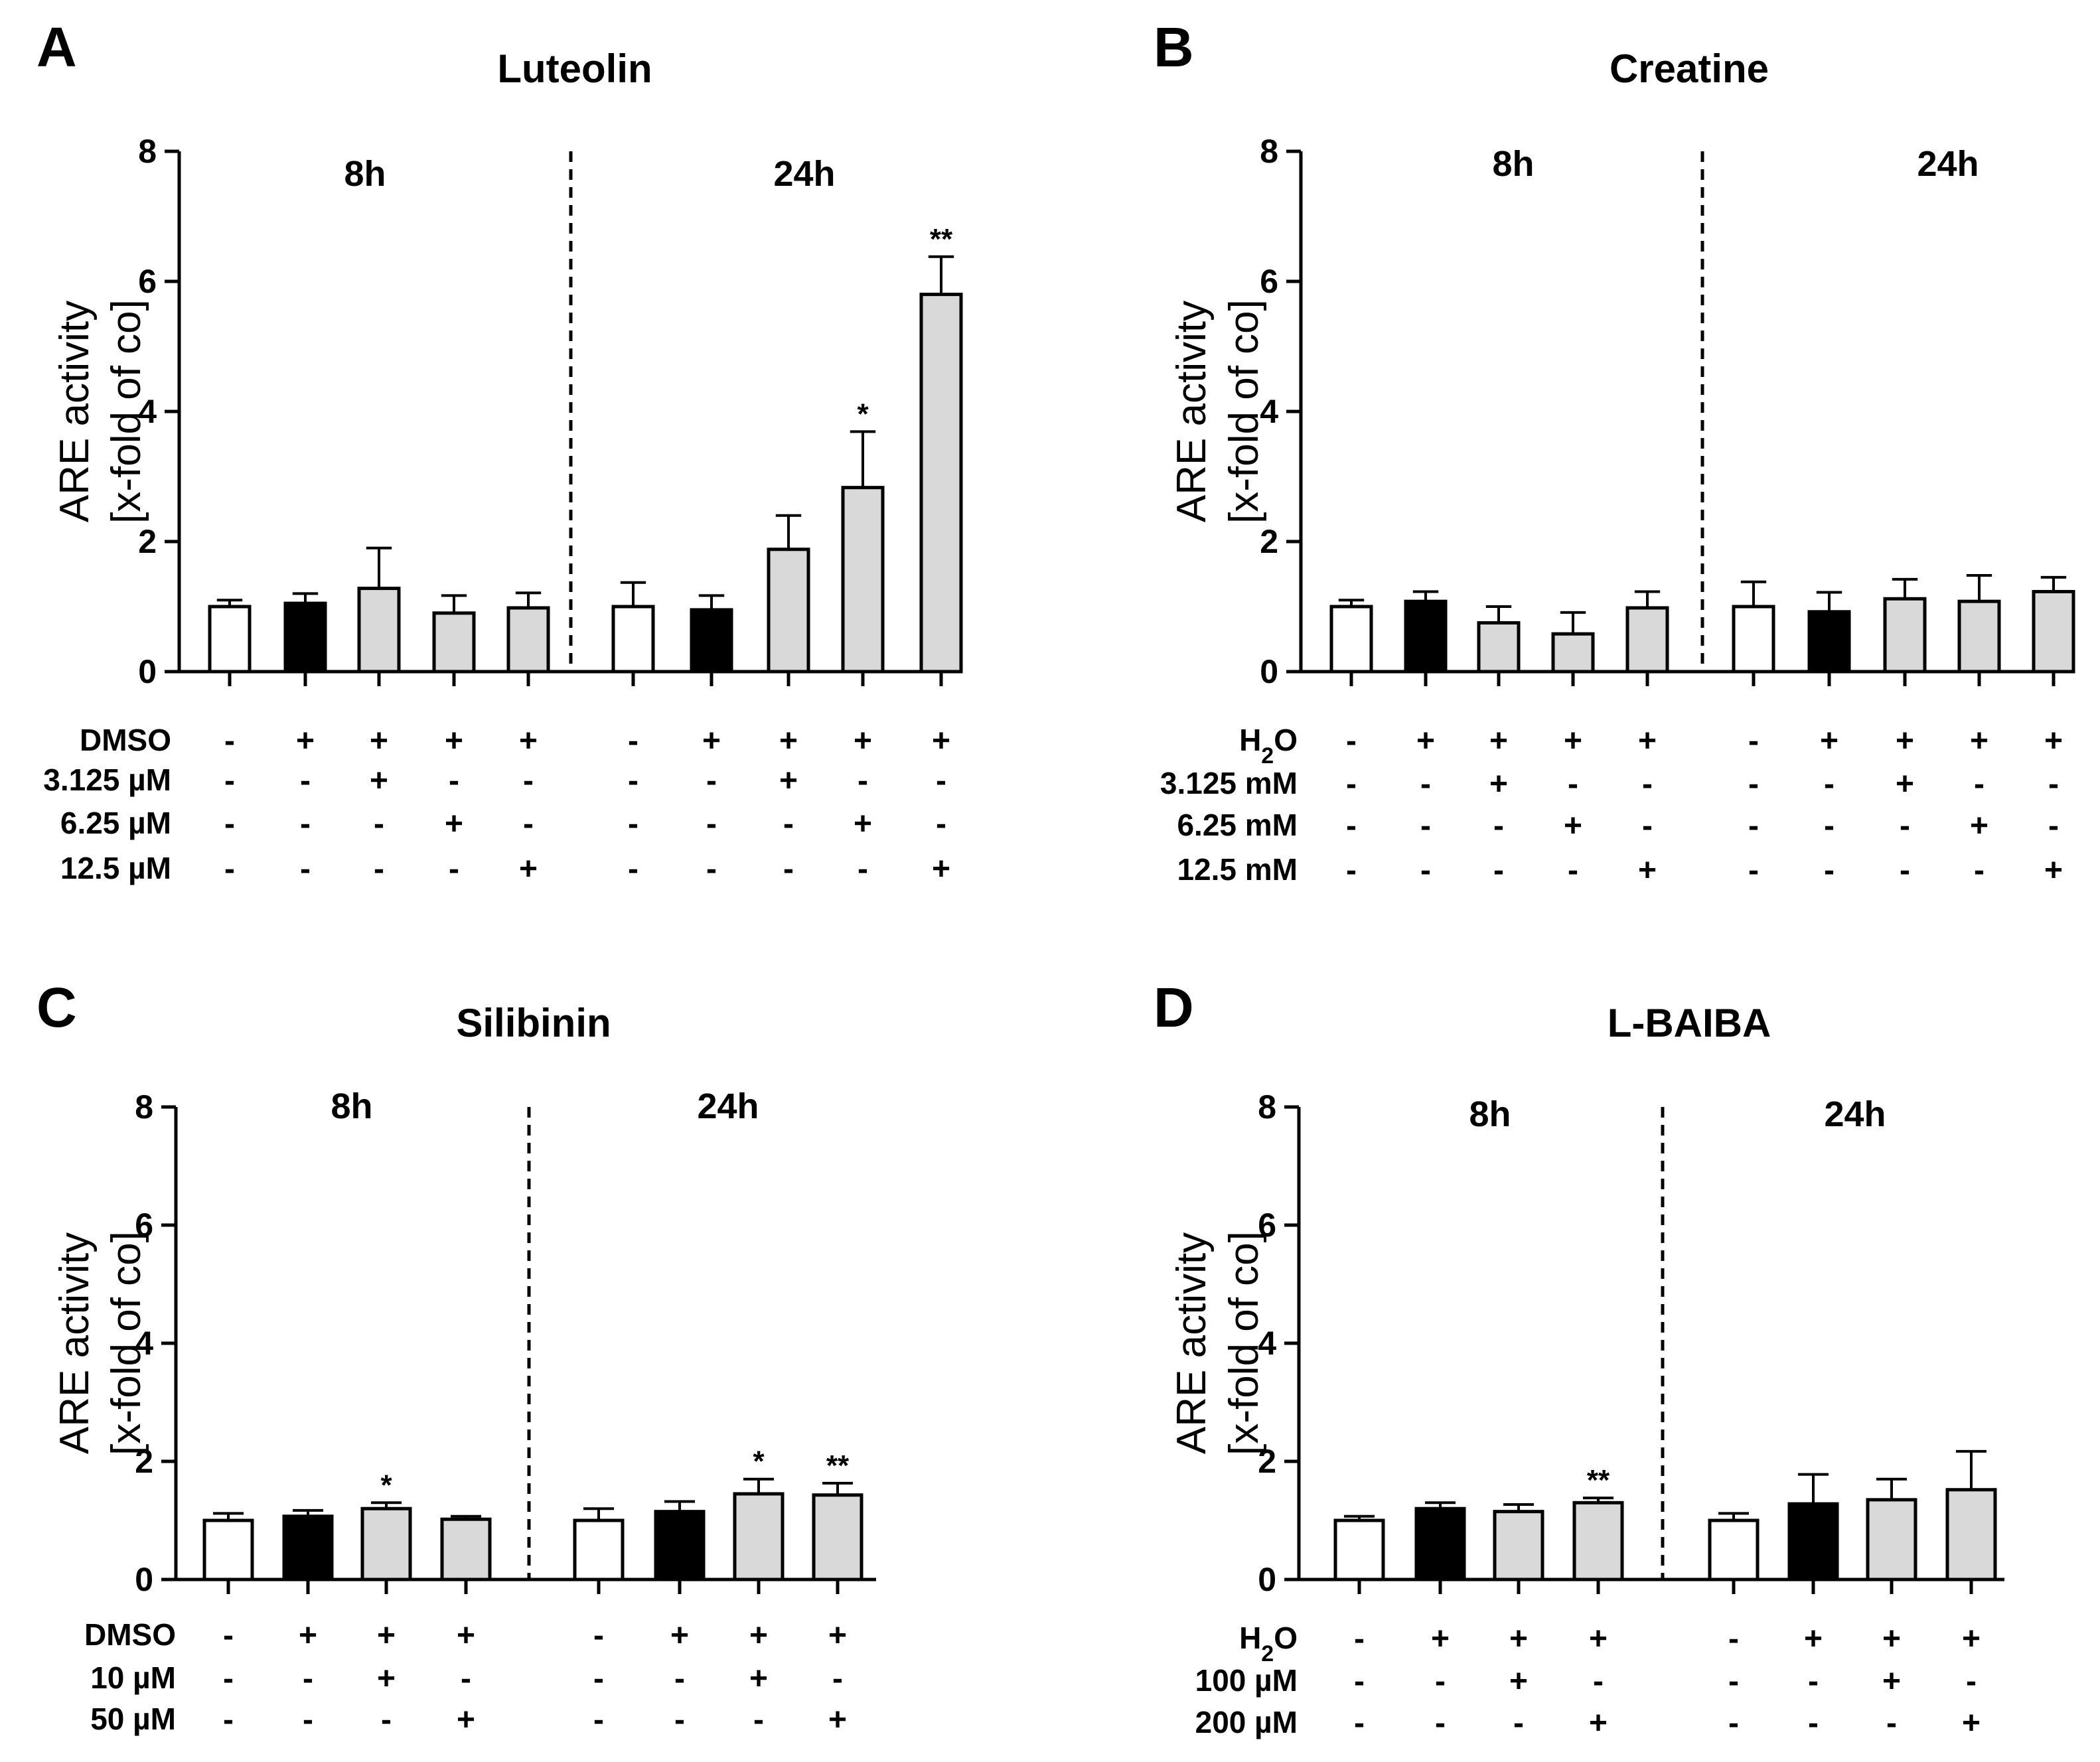 This screenshot has height=1762, width=2100. Describe the element at coordinates (1286, 740) in the screenshot. I see `treatment-name-suffix: O` at that location.